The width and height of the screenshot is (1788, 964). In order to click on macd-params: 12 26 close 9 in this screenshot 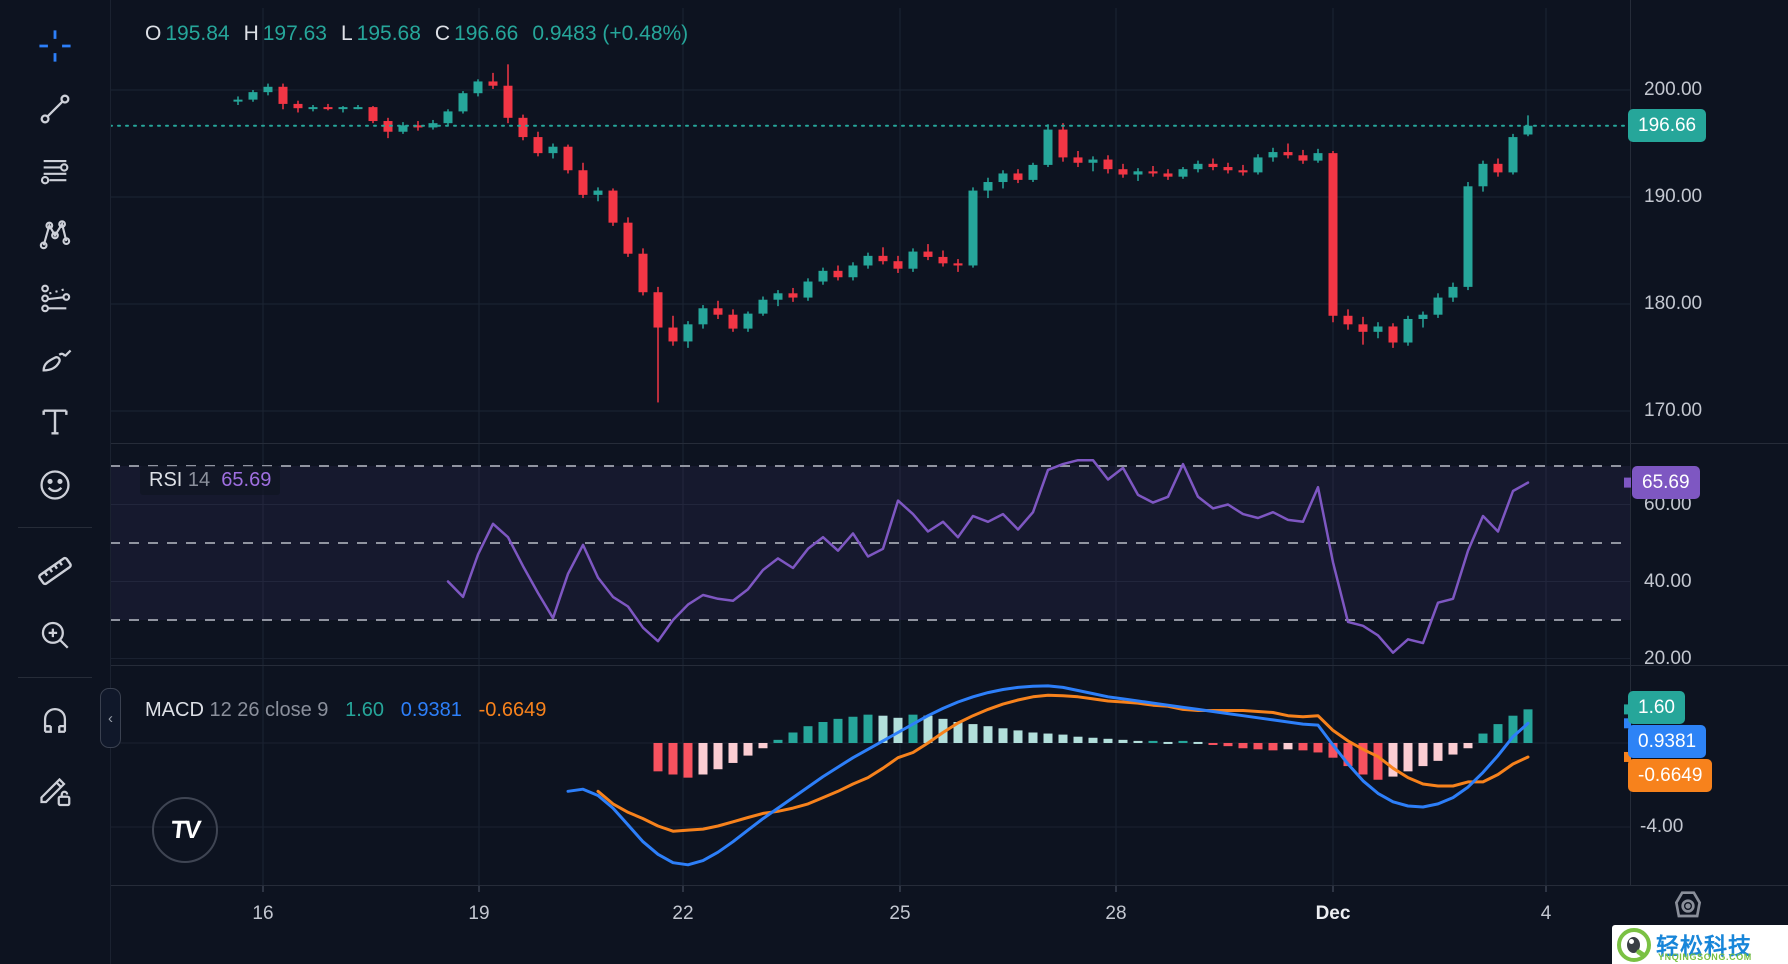, I will do `click(269, 710)`.